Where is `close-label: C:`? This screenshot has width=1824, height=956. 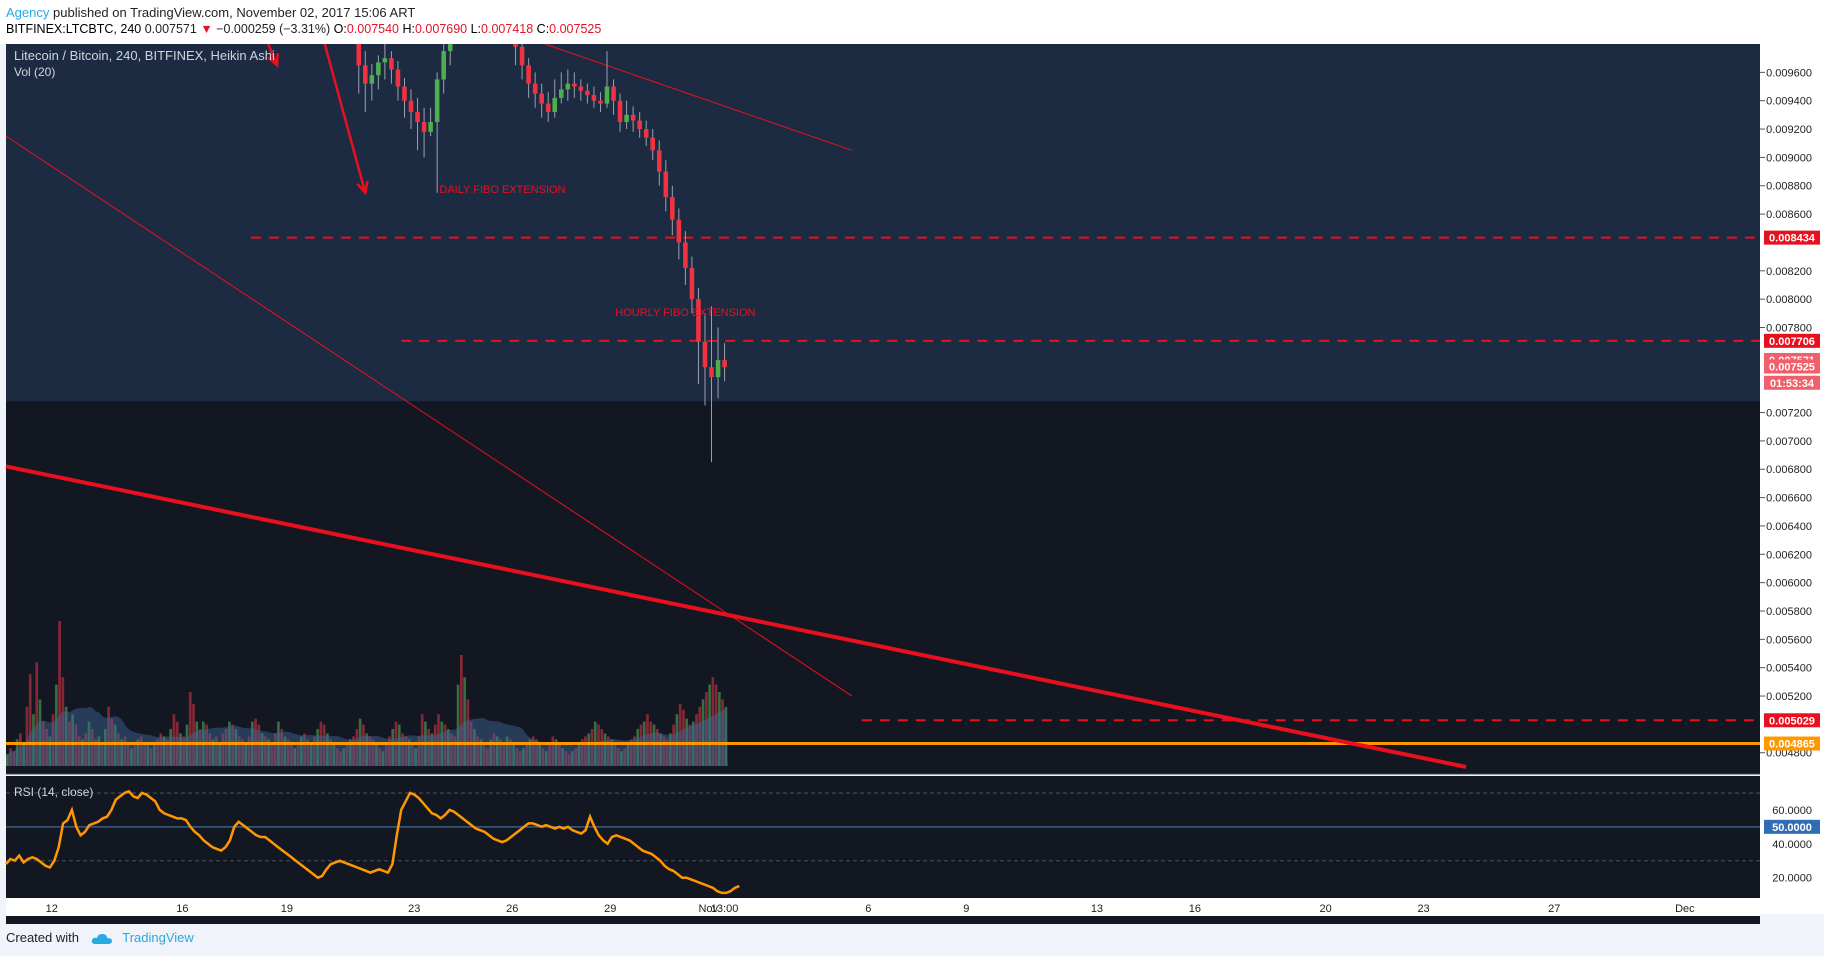
close-label: C: is located at coordinates (543, 29).